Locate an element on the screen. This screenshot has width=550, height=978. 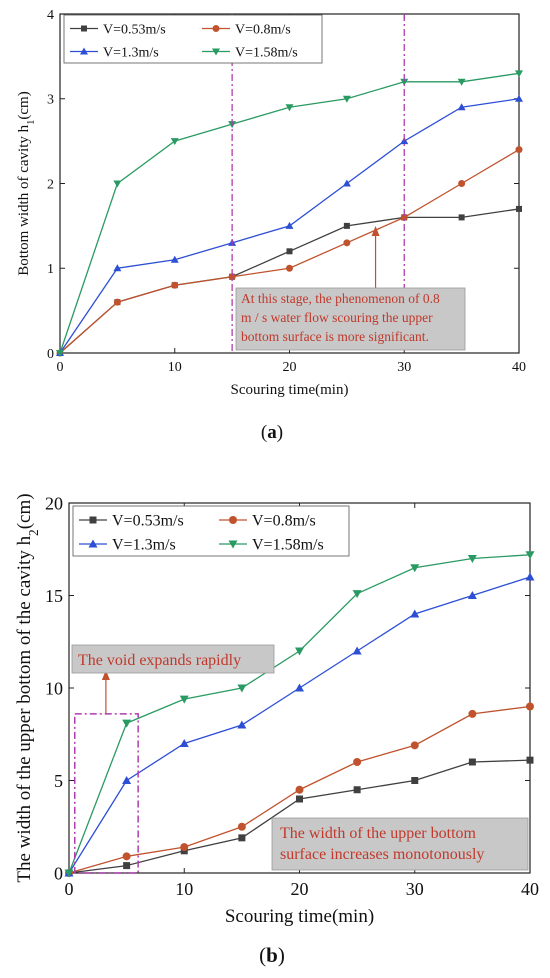
y-tick-label: 10 is located at coordinates (54, 688).